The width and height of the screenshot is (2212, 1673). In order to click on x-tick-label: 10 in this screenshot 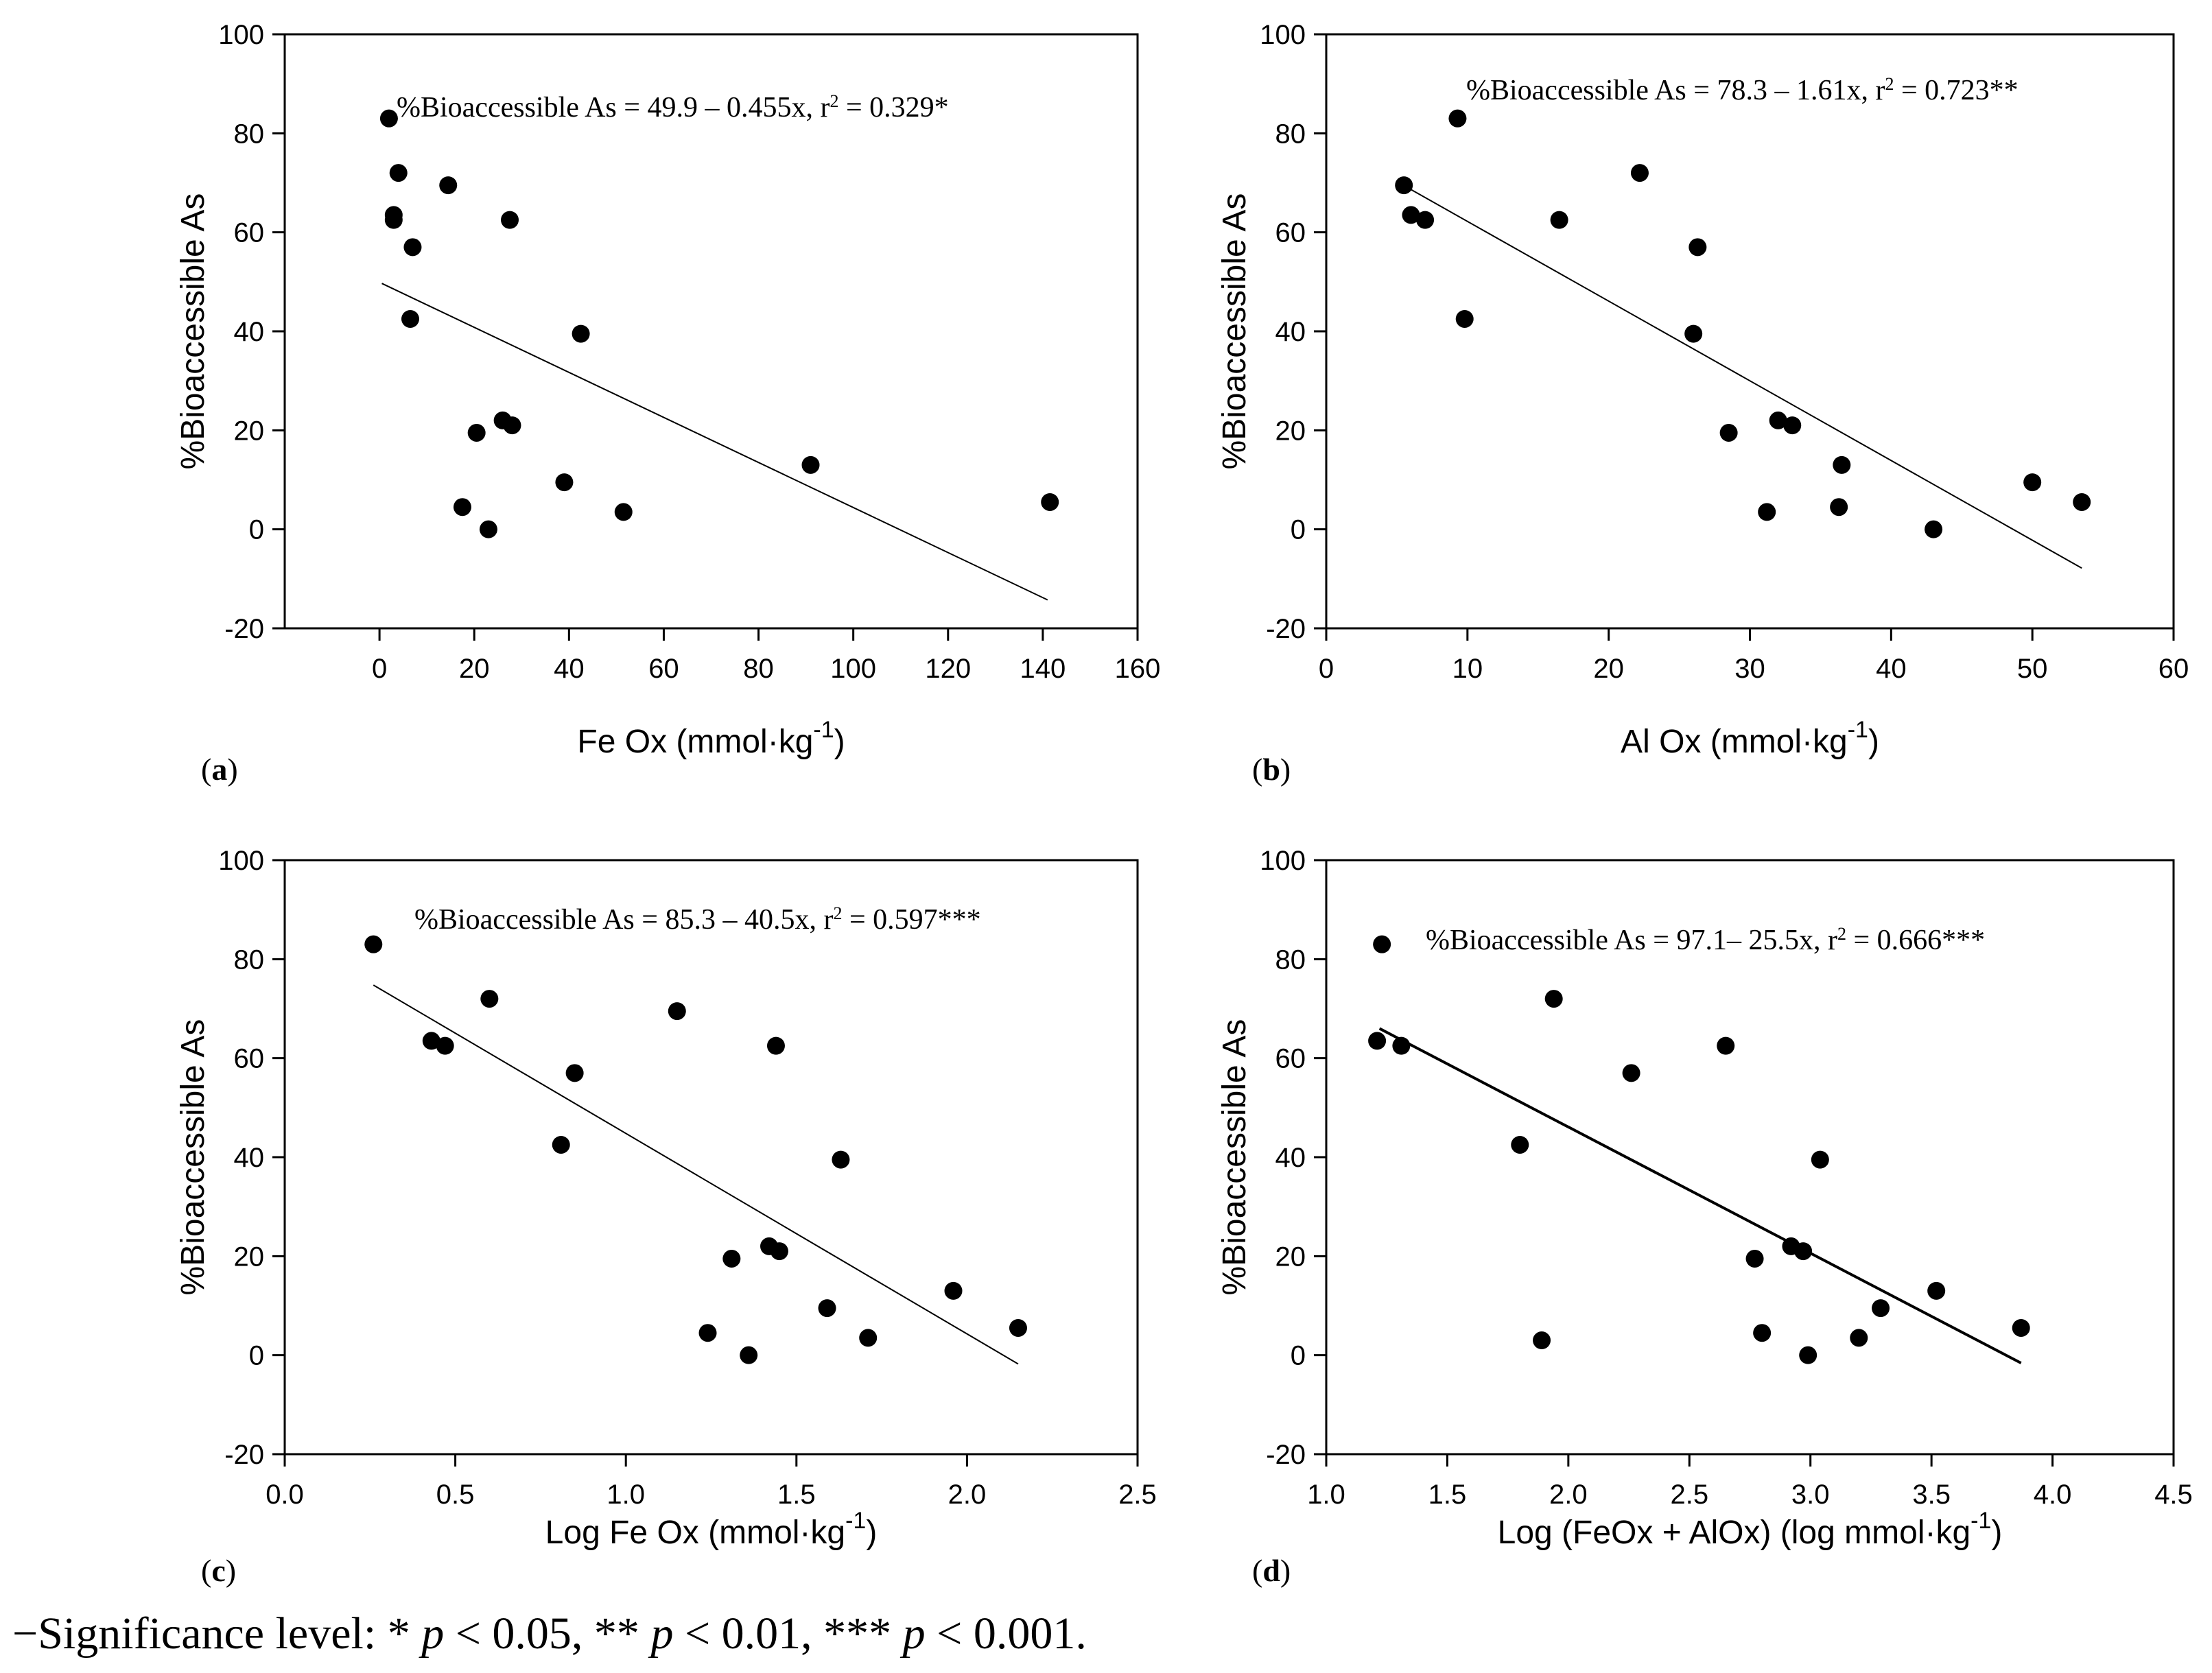, I will do `click(1467, 669)`.